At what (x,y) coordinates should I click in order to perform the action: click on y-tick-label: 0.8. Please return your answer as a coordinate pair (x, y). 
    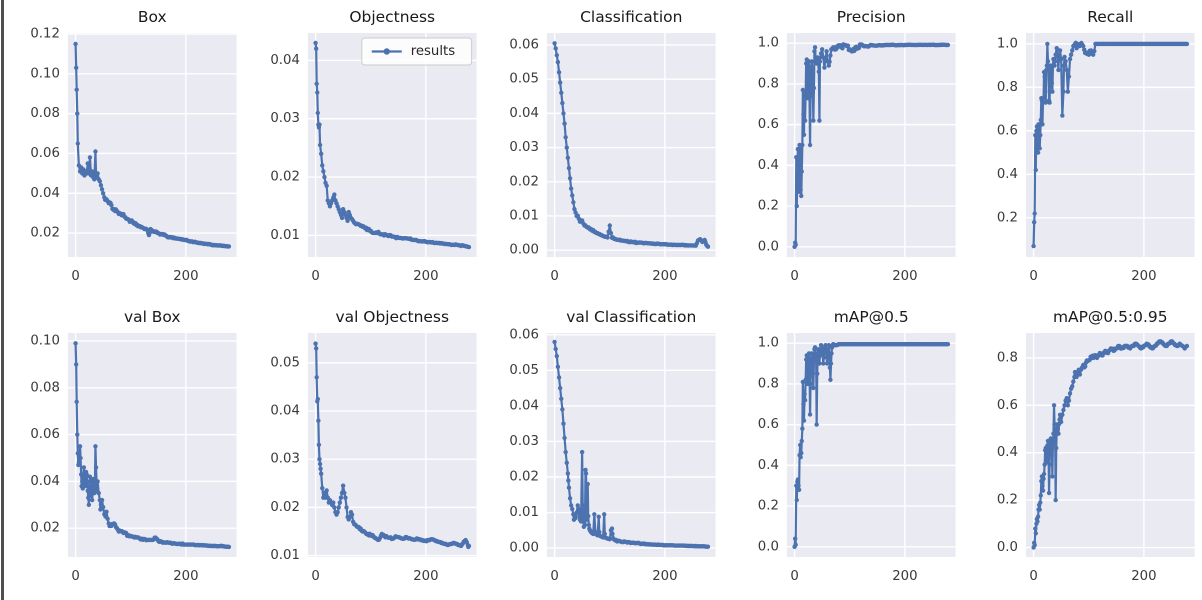
    Looking at the image, I should click on (1007, 87).